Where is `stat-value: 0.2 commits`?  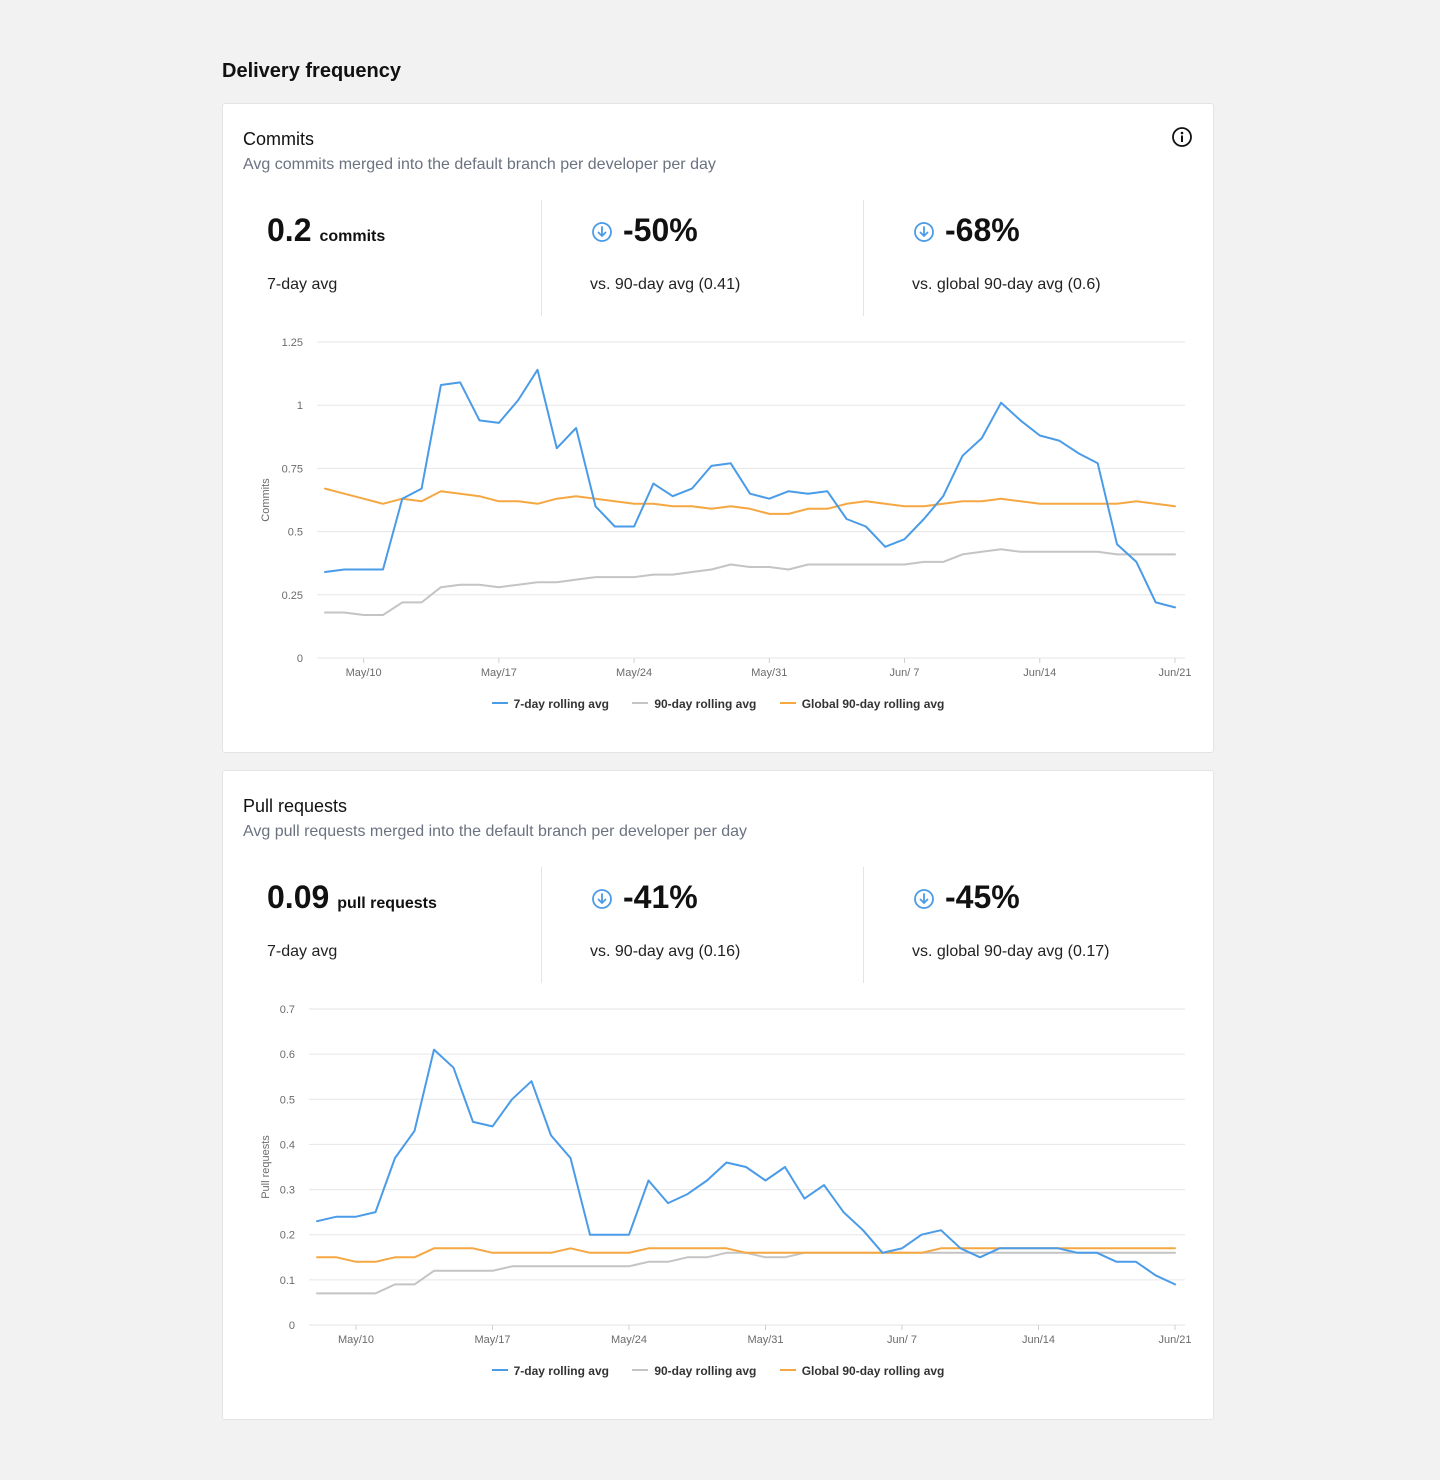 stat-value: 0.2 commits is located at coordinates (326, 230).